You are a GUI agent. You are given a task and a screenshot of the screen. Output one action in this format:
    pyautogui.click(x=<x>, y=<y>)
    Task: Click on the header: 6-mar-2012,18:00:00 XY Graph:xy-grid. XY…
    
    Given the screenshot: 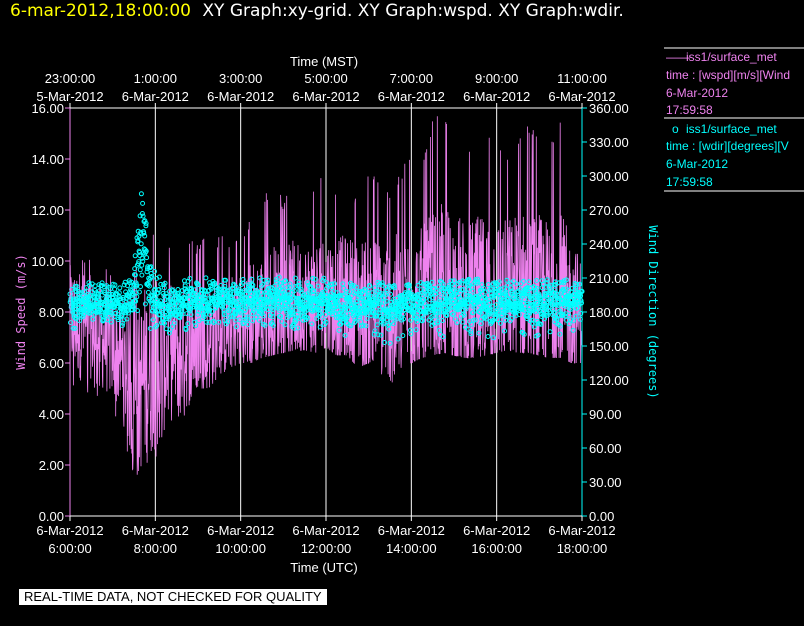 What is the action you would take?
    pyautogui.click(x=317, y=11)
    